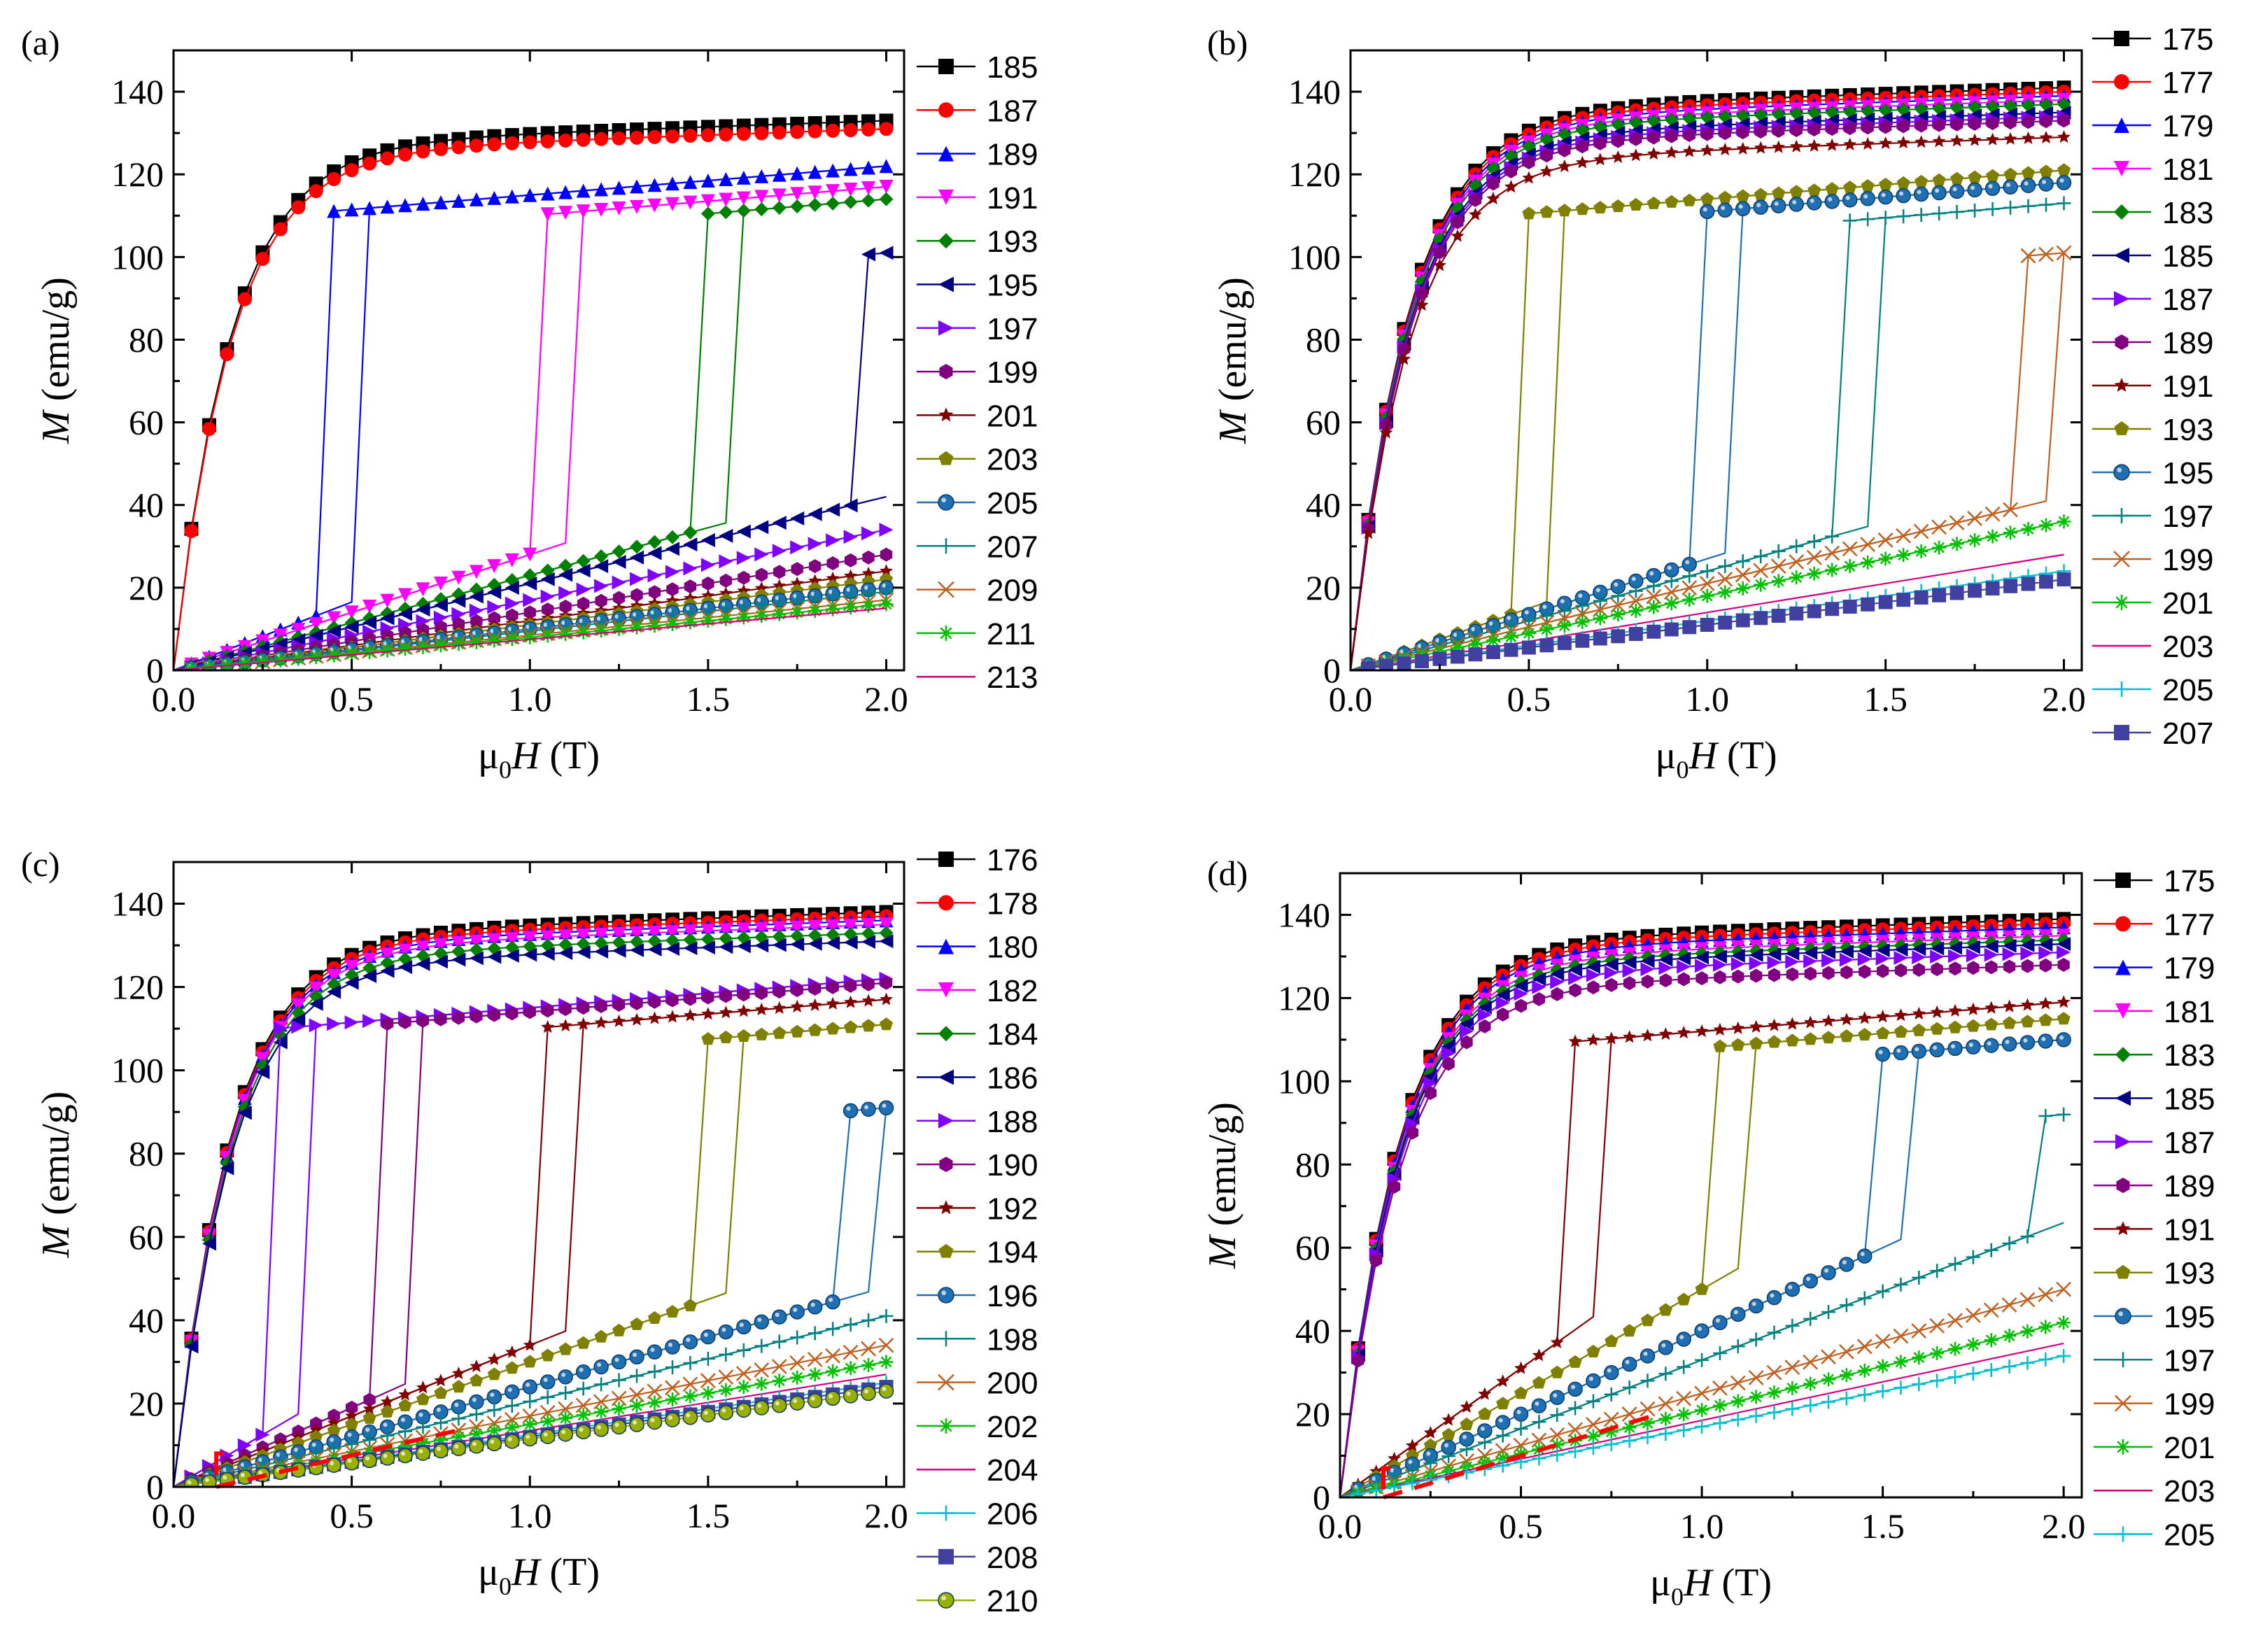  I want to click on panel-d-series-195-point-highlight, so click(1953, 1046).